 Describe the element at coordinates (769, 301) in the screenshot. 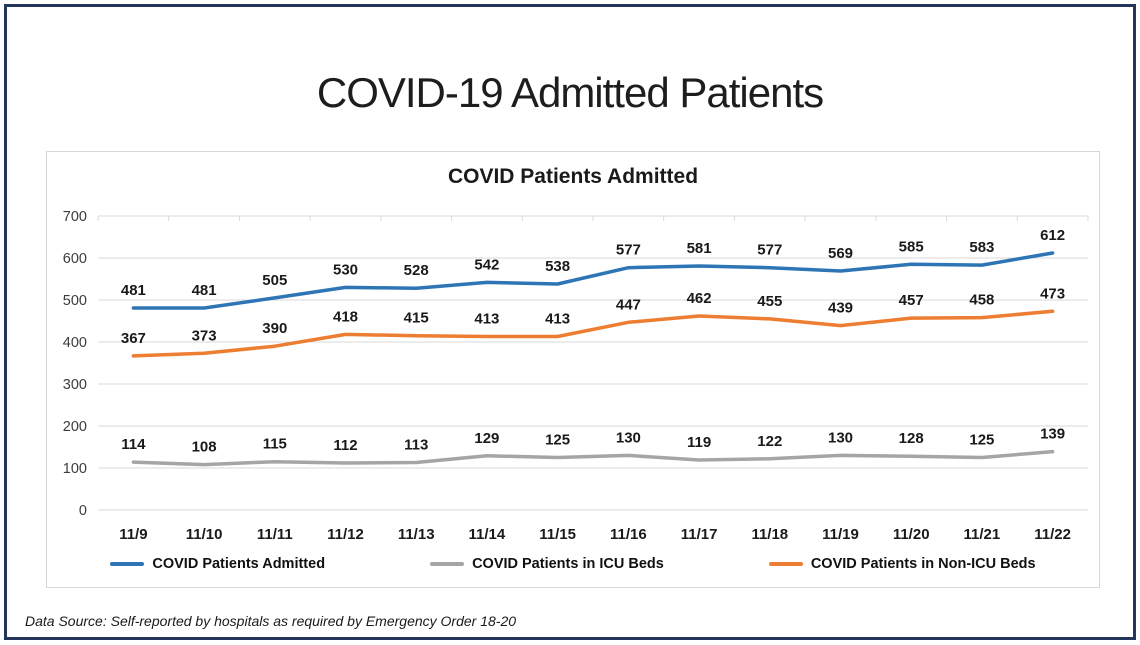

I see `svg-text: 455` at that location.